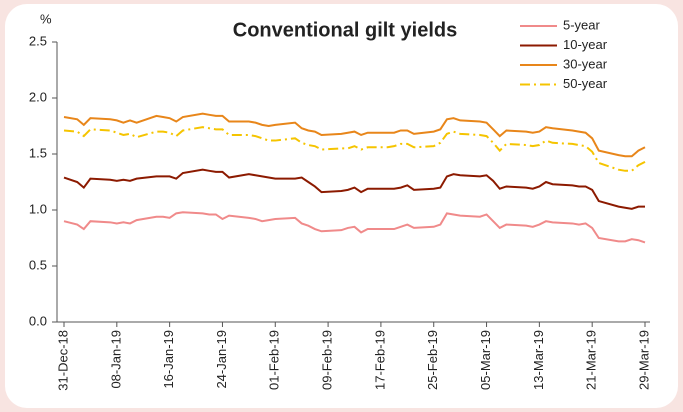 Image resolution: width=683 pixels, height=412 pixels. I want to click on y-tick-label: 2.0, so click(38, 96).